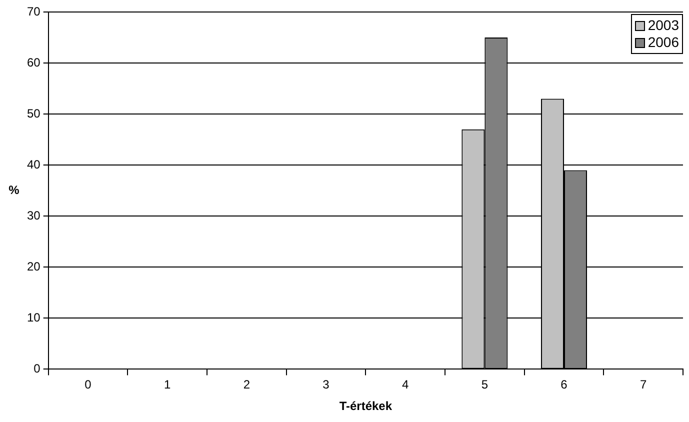 The width and height of the screenshot is (689, 422). What do you see at coordinates (246, 385) in the screenshot?
I see `x-tick-label: 2` at bounding box center [246, 385].